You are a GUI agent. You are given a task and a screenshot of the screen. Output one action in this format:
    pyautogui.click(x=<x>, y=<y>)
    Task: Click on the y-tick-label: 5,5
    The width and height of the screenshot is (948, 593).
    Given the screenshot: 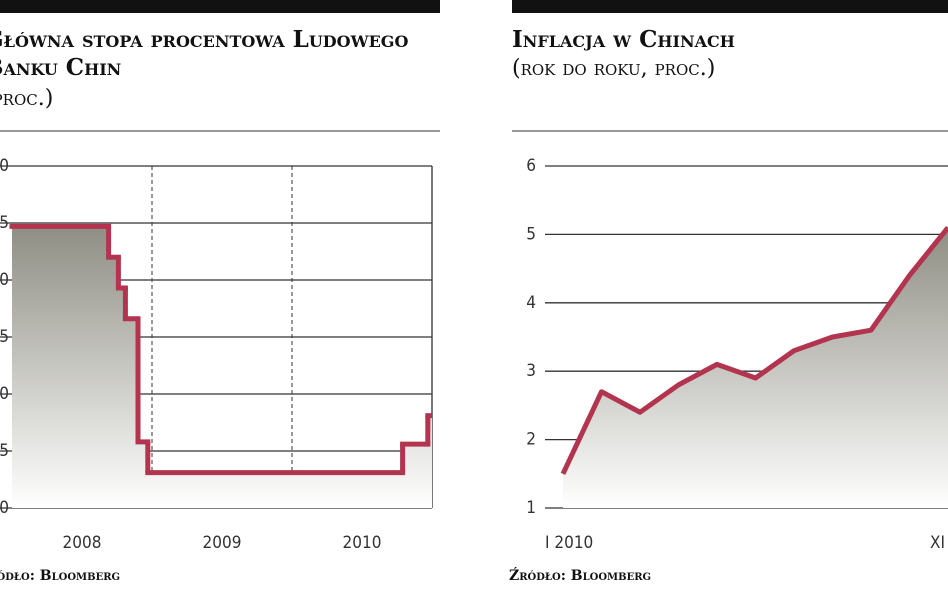 What is the action you would take?
    pyautogui.click(x=4, y=451)
    